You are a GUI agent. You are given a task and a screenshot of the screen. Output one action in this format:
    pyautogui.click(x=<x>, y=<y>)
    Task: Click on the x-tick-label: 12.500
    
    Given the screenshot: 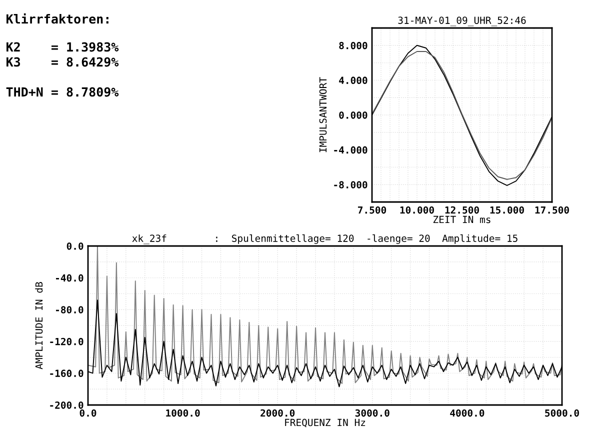 What is the action you would take?
    pyautogui.click(x=462, y=210)
    